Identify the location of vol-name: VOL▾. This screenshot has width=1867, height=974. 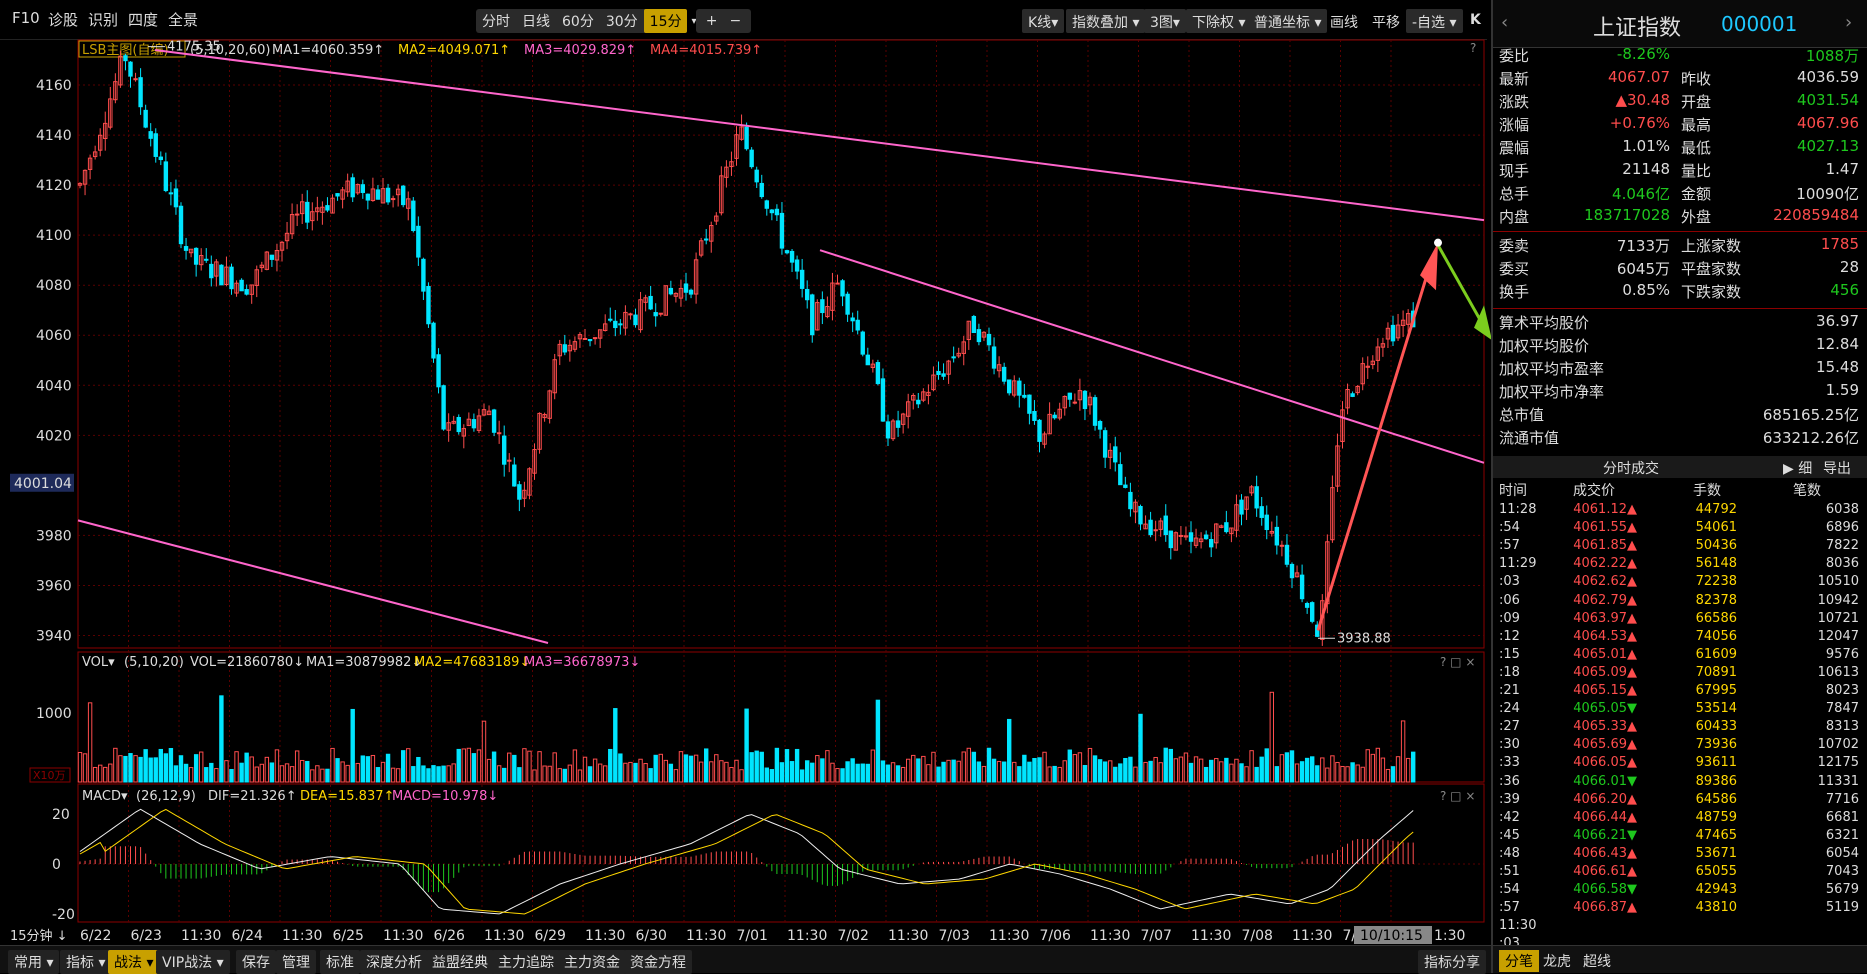
(98, 662).